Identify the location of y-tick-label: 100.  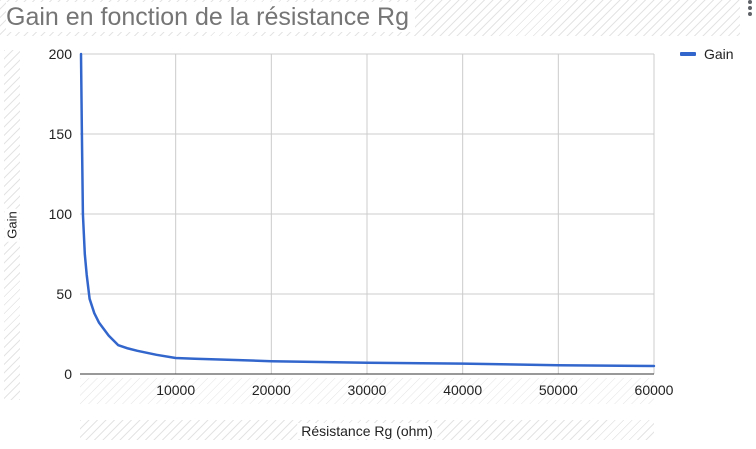
(61, 214).